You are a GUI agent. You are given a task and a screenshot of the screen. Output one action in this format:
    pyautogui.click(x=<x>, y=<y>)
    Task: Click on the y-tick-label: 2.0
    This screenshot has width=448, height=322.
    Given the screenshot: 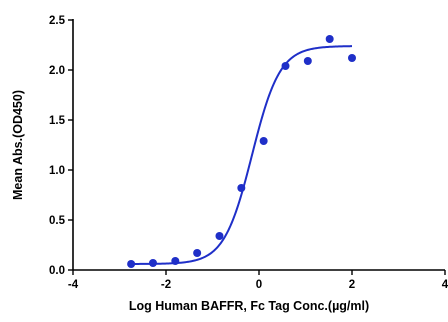 What is the action you would take?
    pyautogui.click(x=57, y=71)
    